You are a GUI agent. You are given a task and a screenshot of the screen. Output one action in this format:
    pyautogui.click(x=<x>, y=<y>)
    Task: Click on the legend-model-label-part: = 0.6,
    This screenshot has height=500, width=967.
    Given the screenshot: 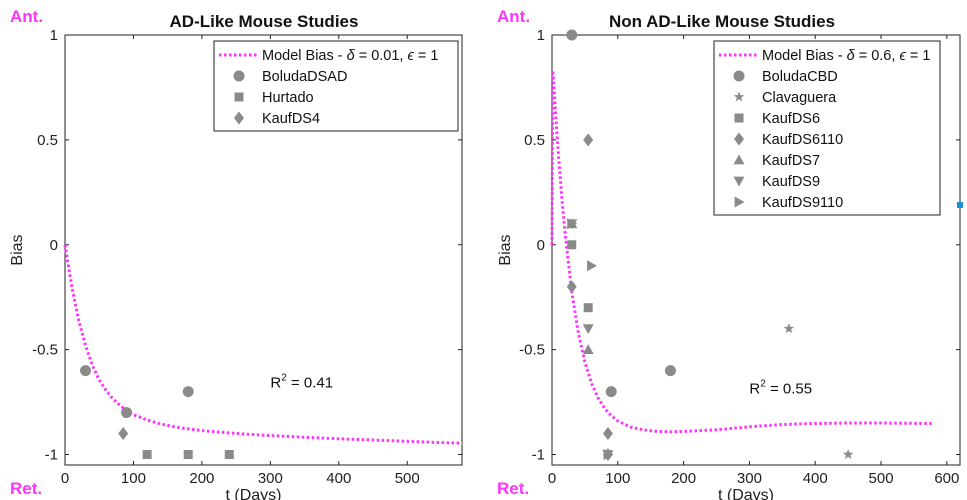 What is the action you would take?
    pyautogui.click(x=877, y=56)
    